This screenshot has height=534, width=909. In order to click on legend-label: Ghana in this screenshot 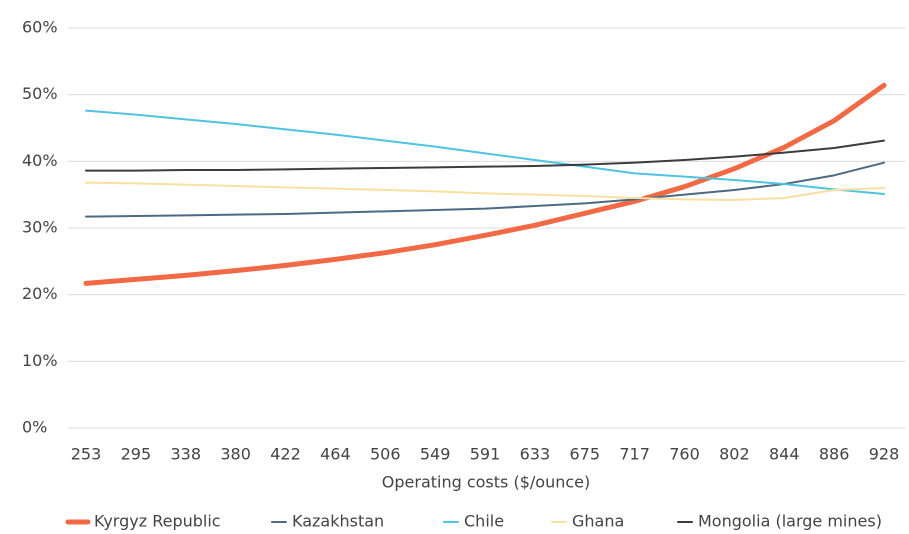, I will do `click(598, 521)`.